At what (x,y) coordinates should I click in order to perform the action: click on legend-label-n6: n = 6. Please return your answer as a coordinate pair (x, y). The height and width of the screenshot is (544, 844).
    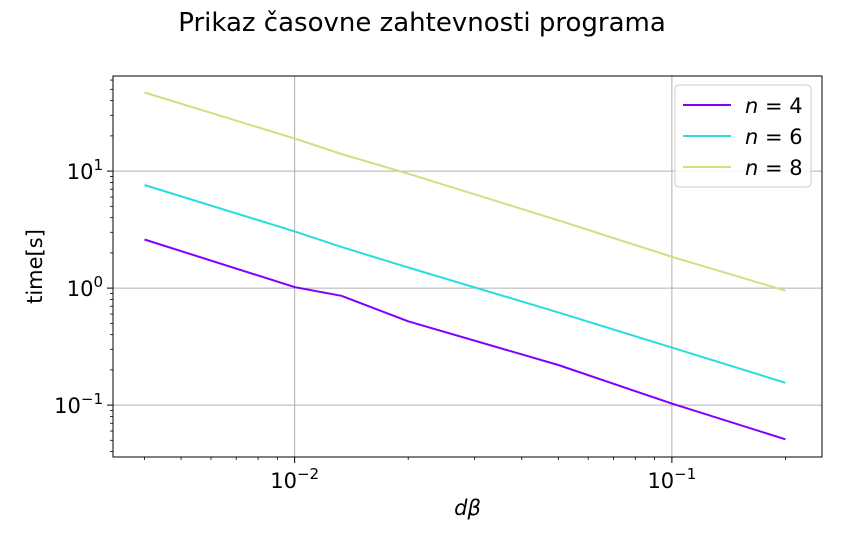
    Looking at the image, I should click on (774, 137).